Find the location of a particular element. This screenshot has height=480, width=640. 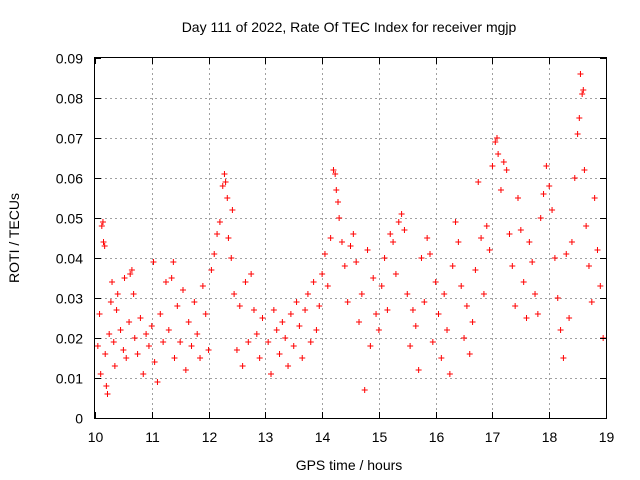

x-tick-label: 13 is located at coordinates (266, 437).